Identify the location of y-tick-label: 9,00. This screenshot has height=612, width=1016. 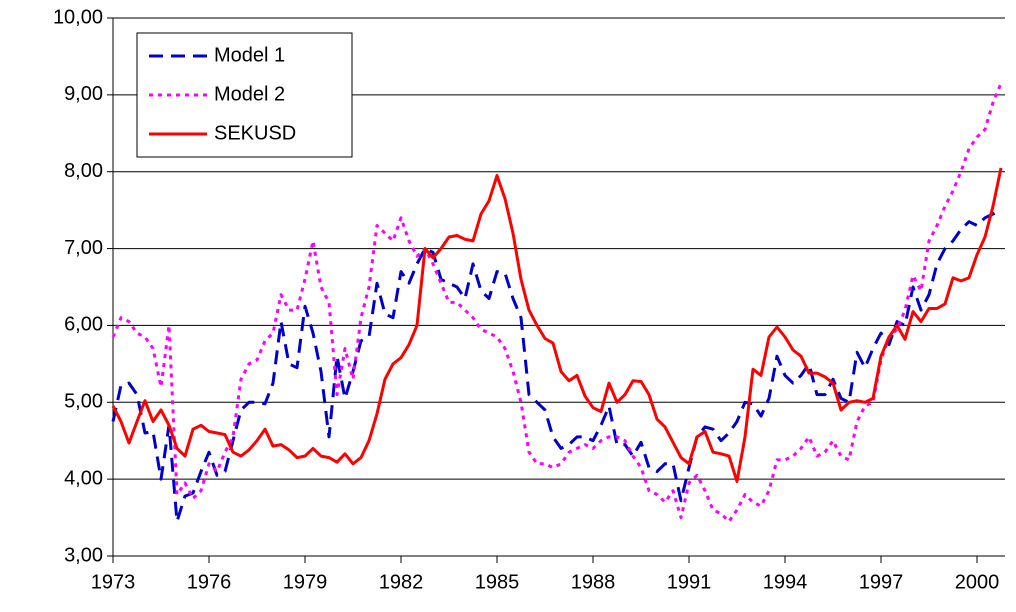
(83, 94).